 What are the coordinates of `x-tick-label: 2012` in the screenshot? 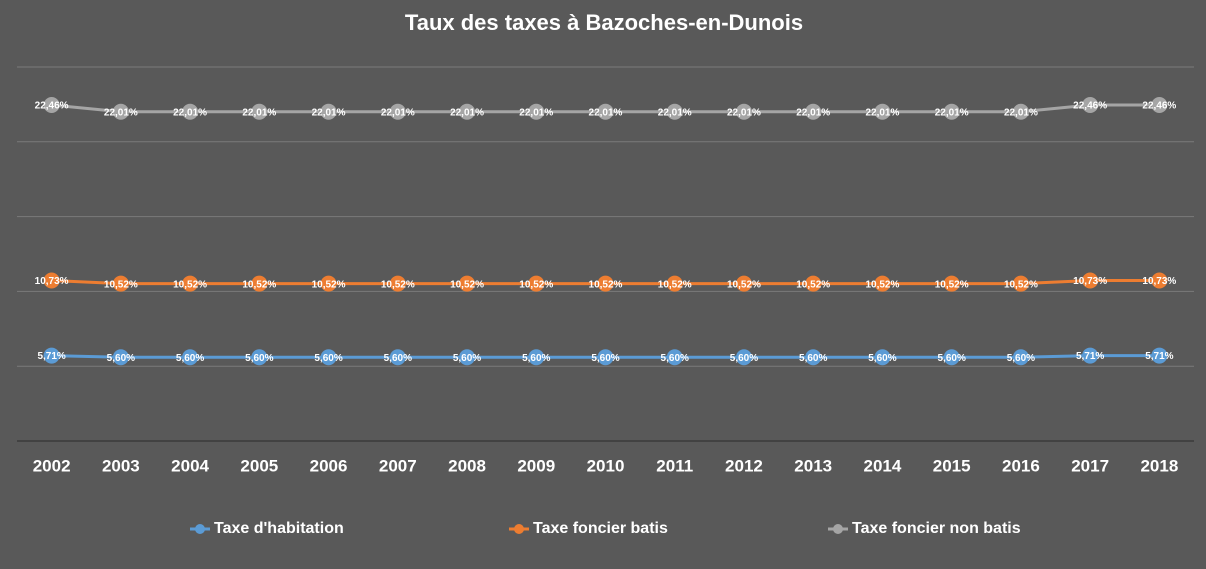 It's located at (744, 465).